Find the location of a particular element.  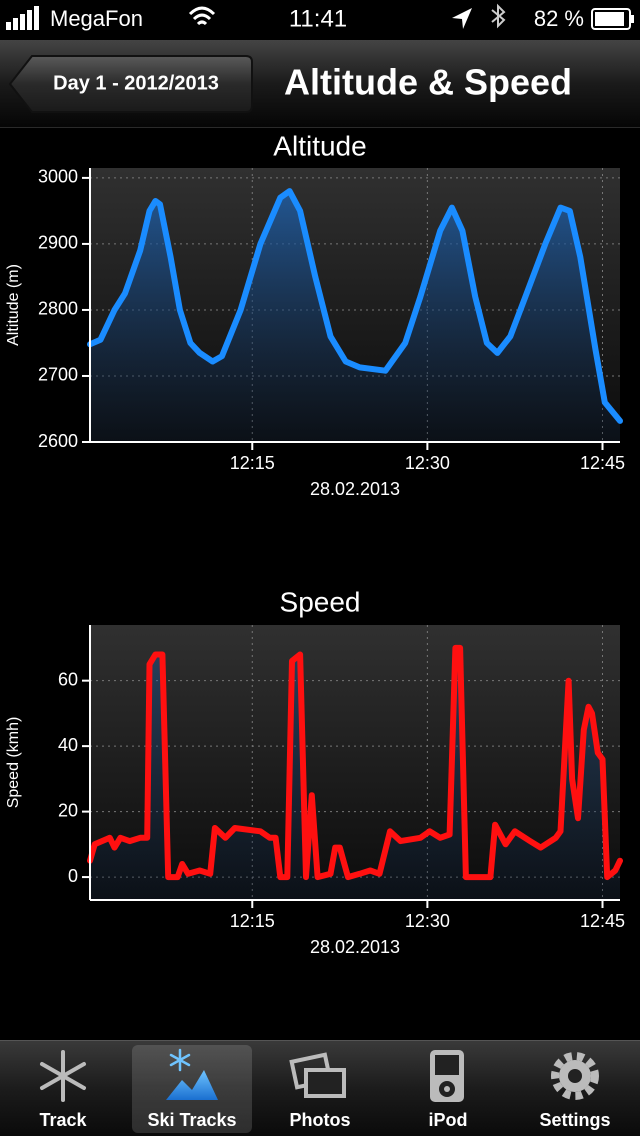

track-icon is located at coordinates (63, 1076).